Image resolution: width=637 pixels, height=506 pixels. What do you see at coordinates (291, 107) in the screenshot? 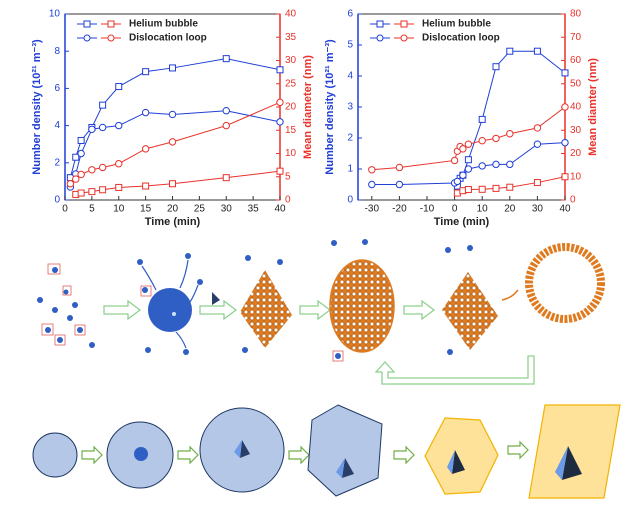
I see `y2-tick-label: 20` at bounding box center [291, 107].